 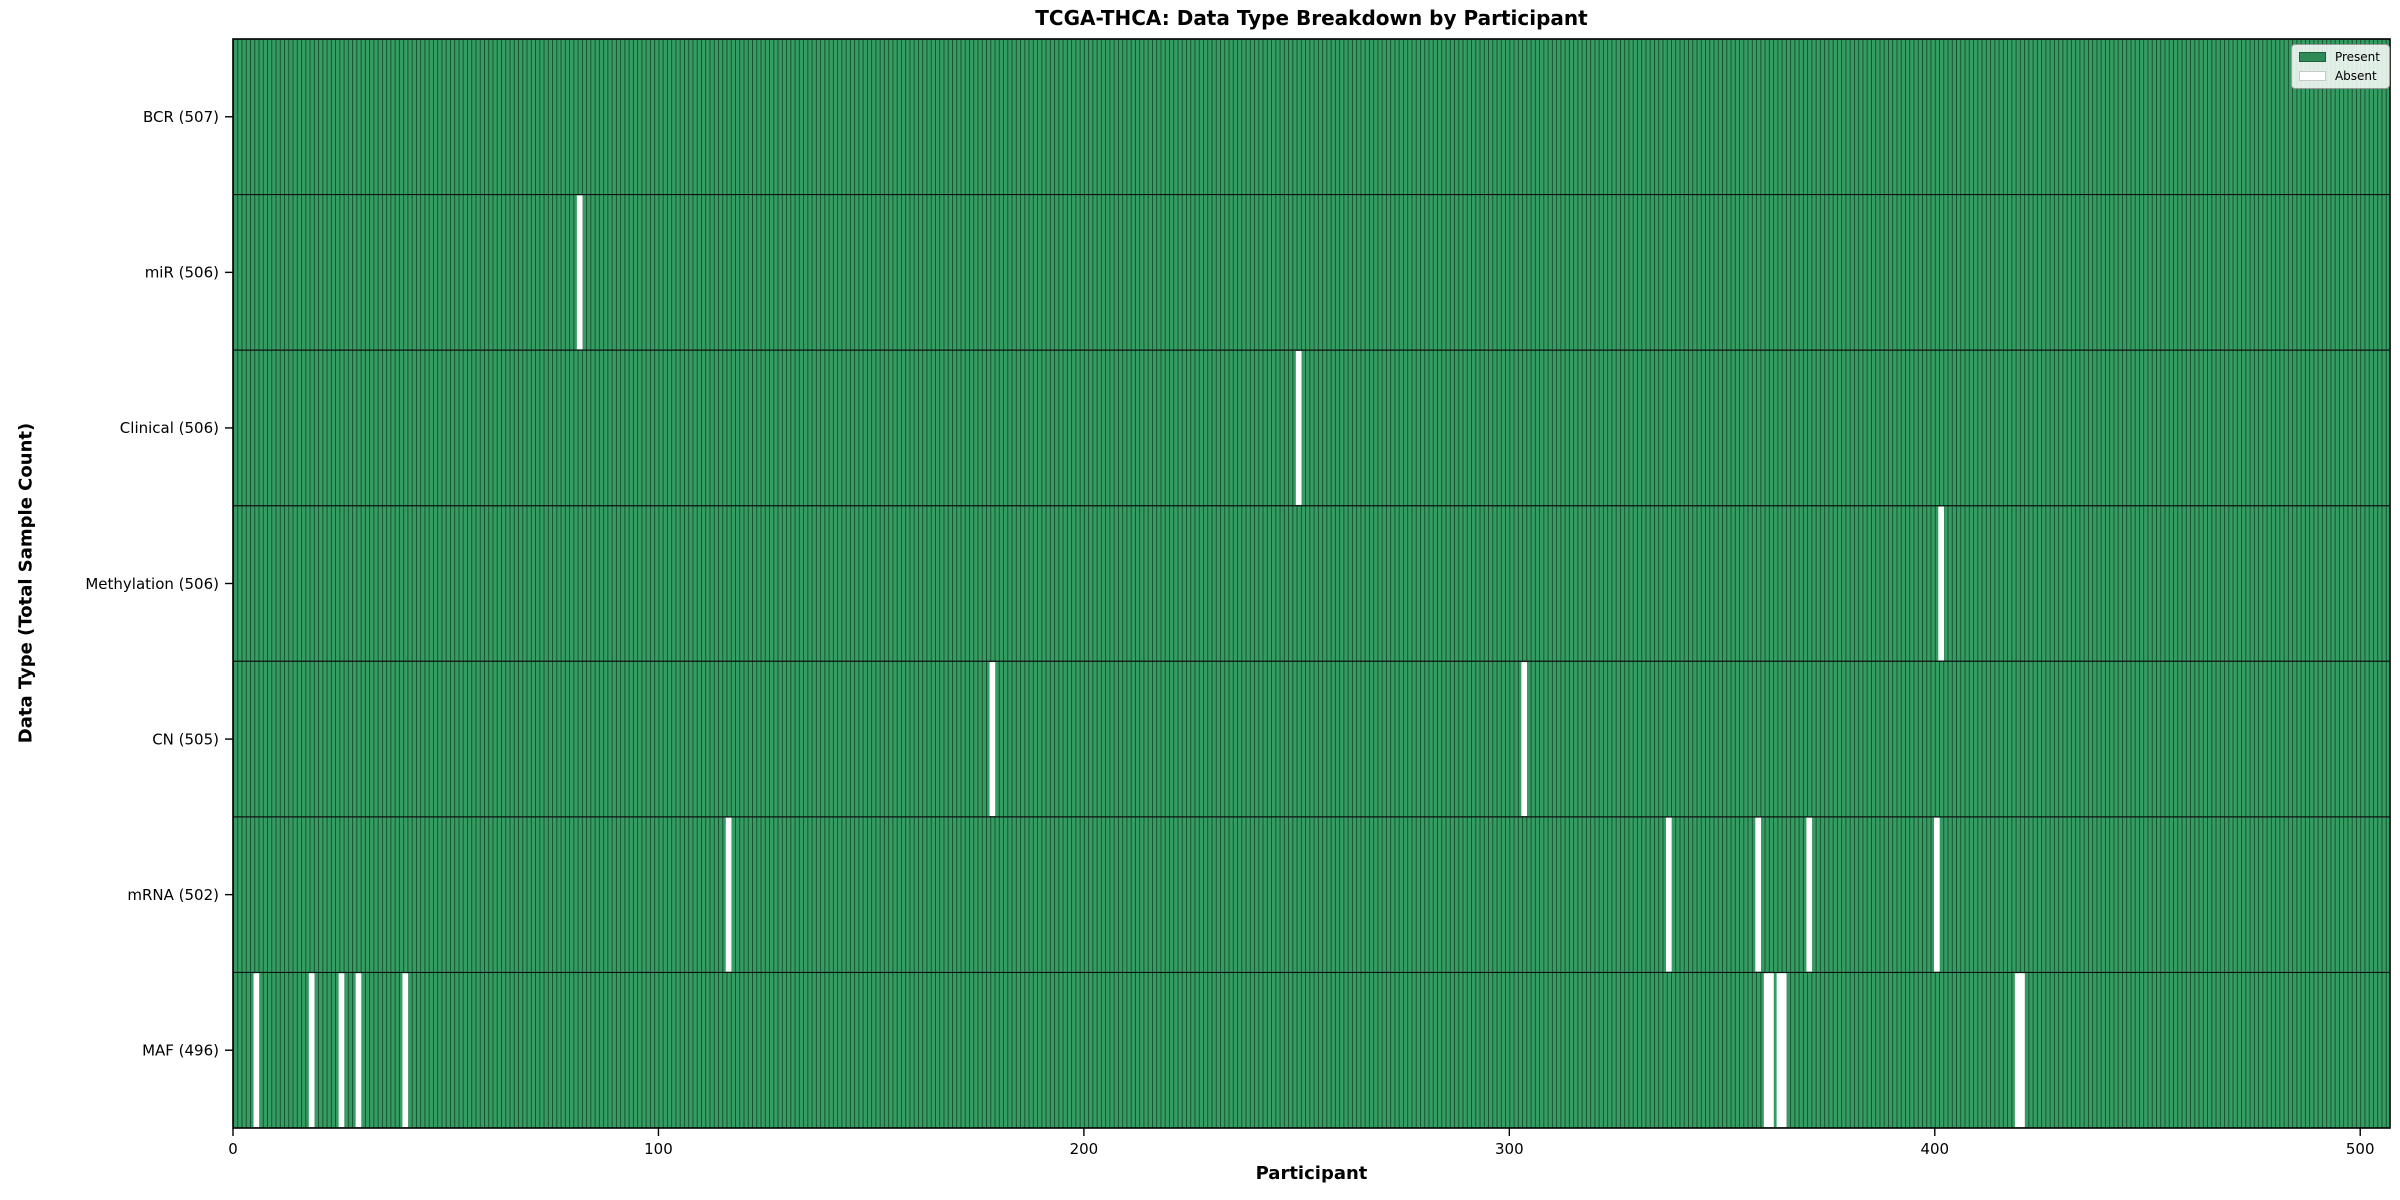 What do you see at coordinates (180, 1050) in the screenshot?
I see `y-tick-label: MAF (496)` at bounding box center [180, 1050].